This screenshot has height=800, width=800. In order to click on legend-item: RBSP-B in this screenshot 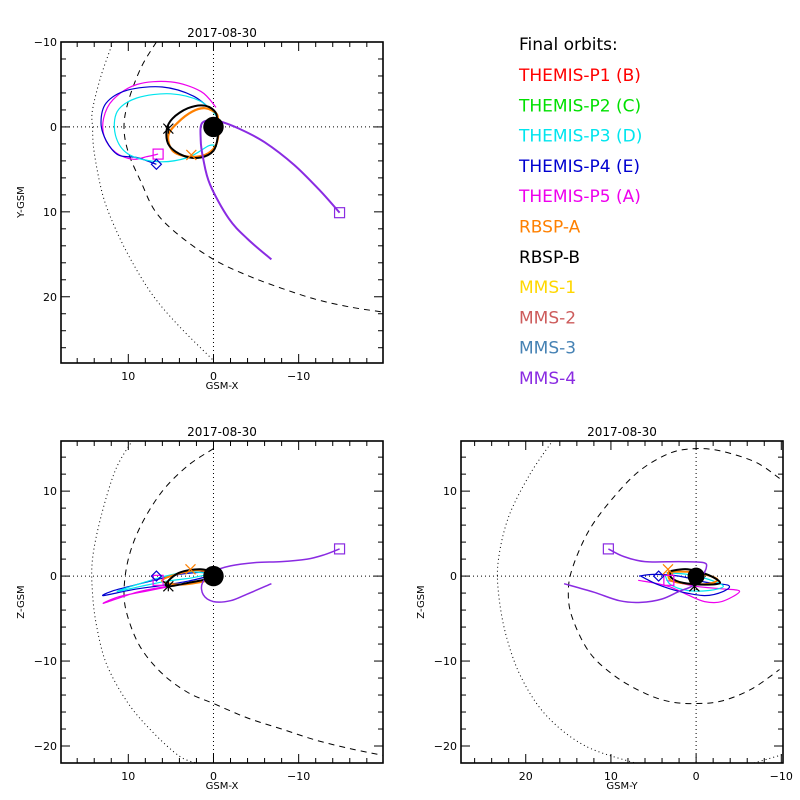, I will do `click(549, 258)`.